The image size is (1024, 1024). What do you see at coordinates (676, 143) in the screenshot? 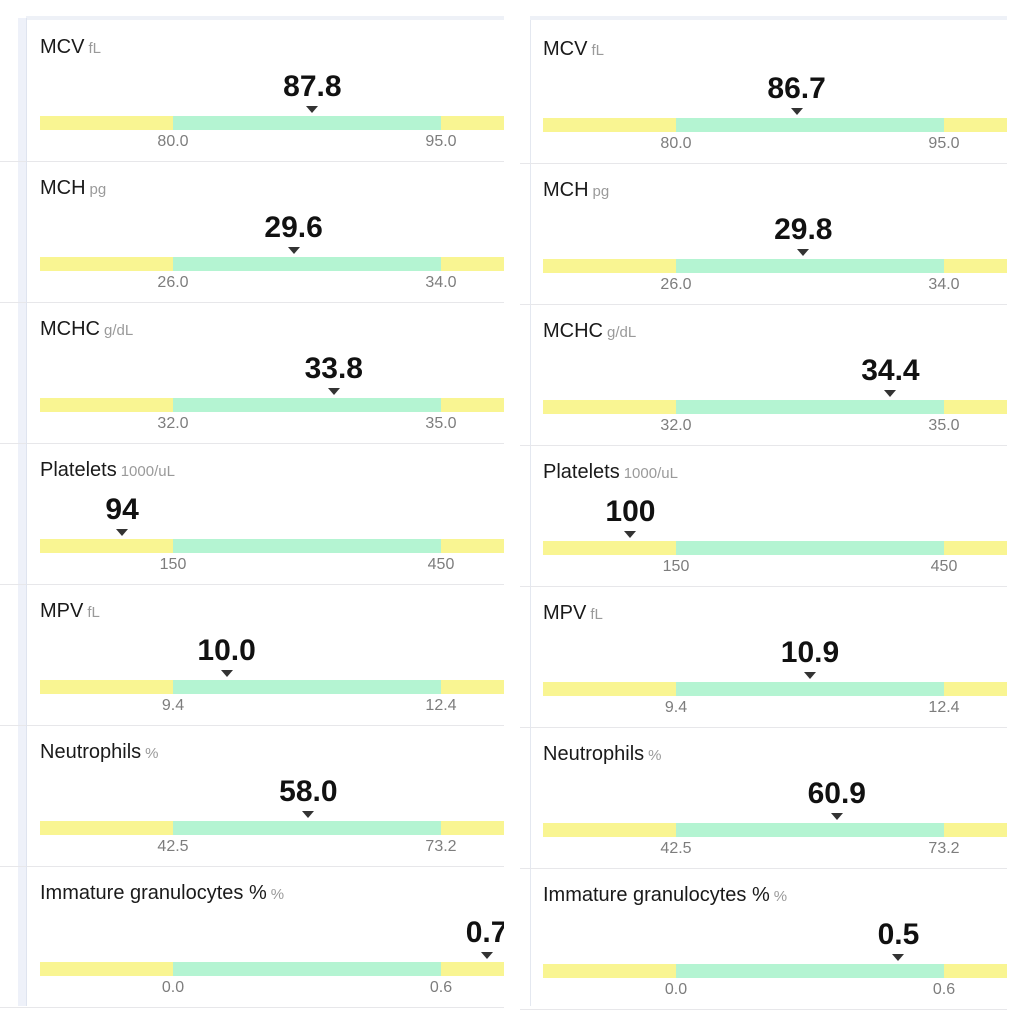
I see `range-low-label: 80.0` at bounding box center [676, 143].